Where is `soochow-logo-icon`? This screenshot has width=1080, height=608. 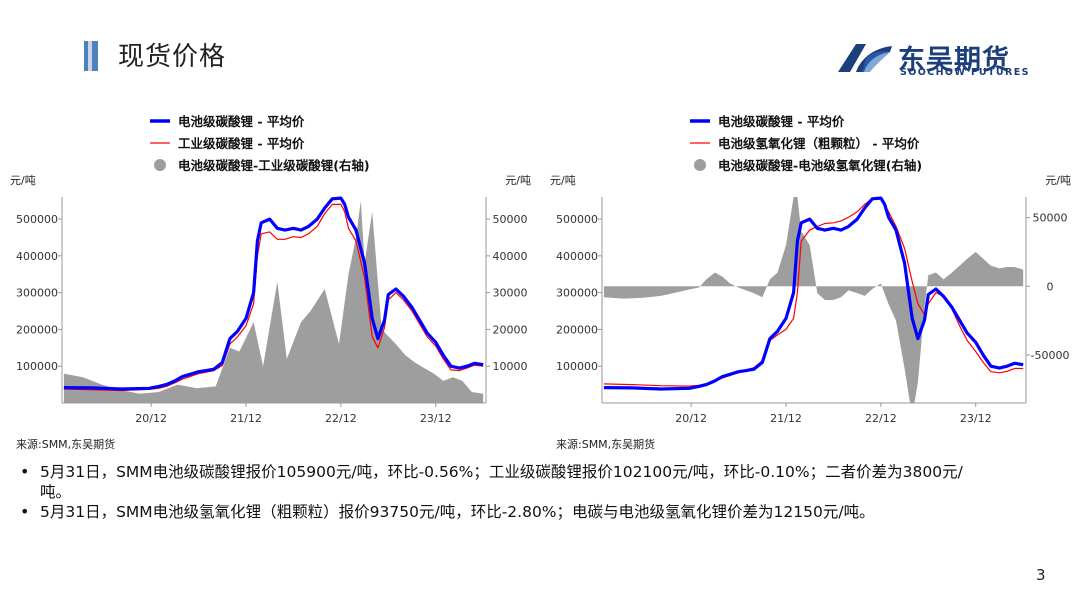
soochow-logo-icon is located at coordinates (865, 58).